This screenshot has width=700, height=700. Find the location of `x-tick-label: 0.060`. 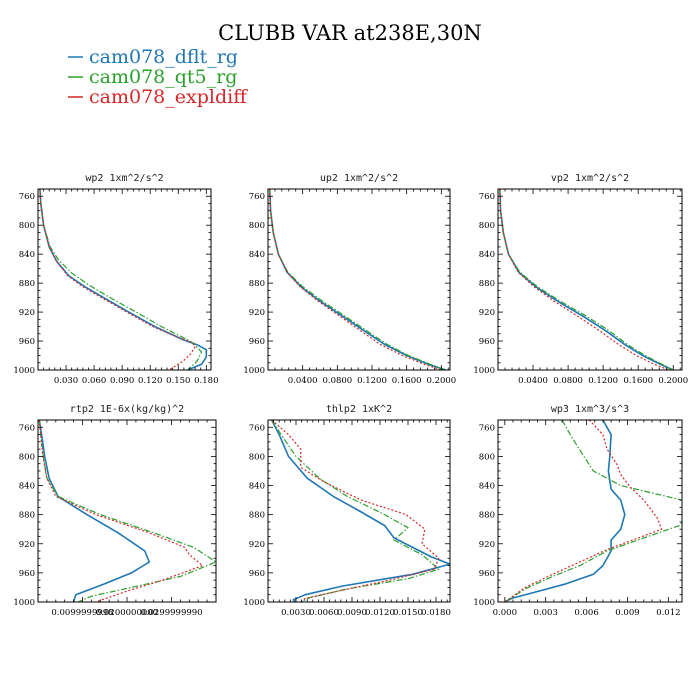

x-tick-label: 0.060 is located at coordinates (94, 381).